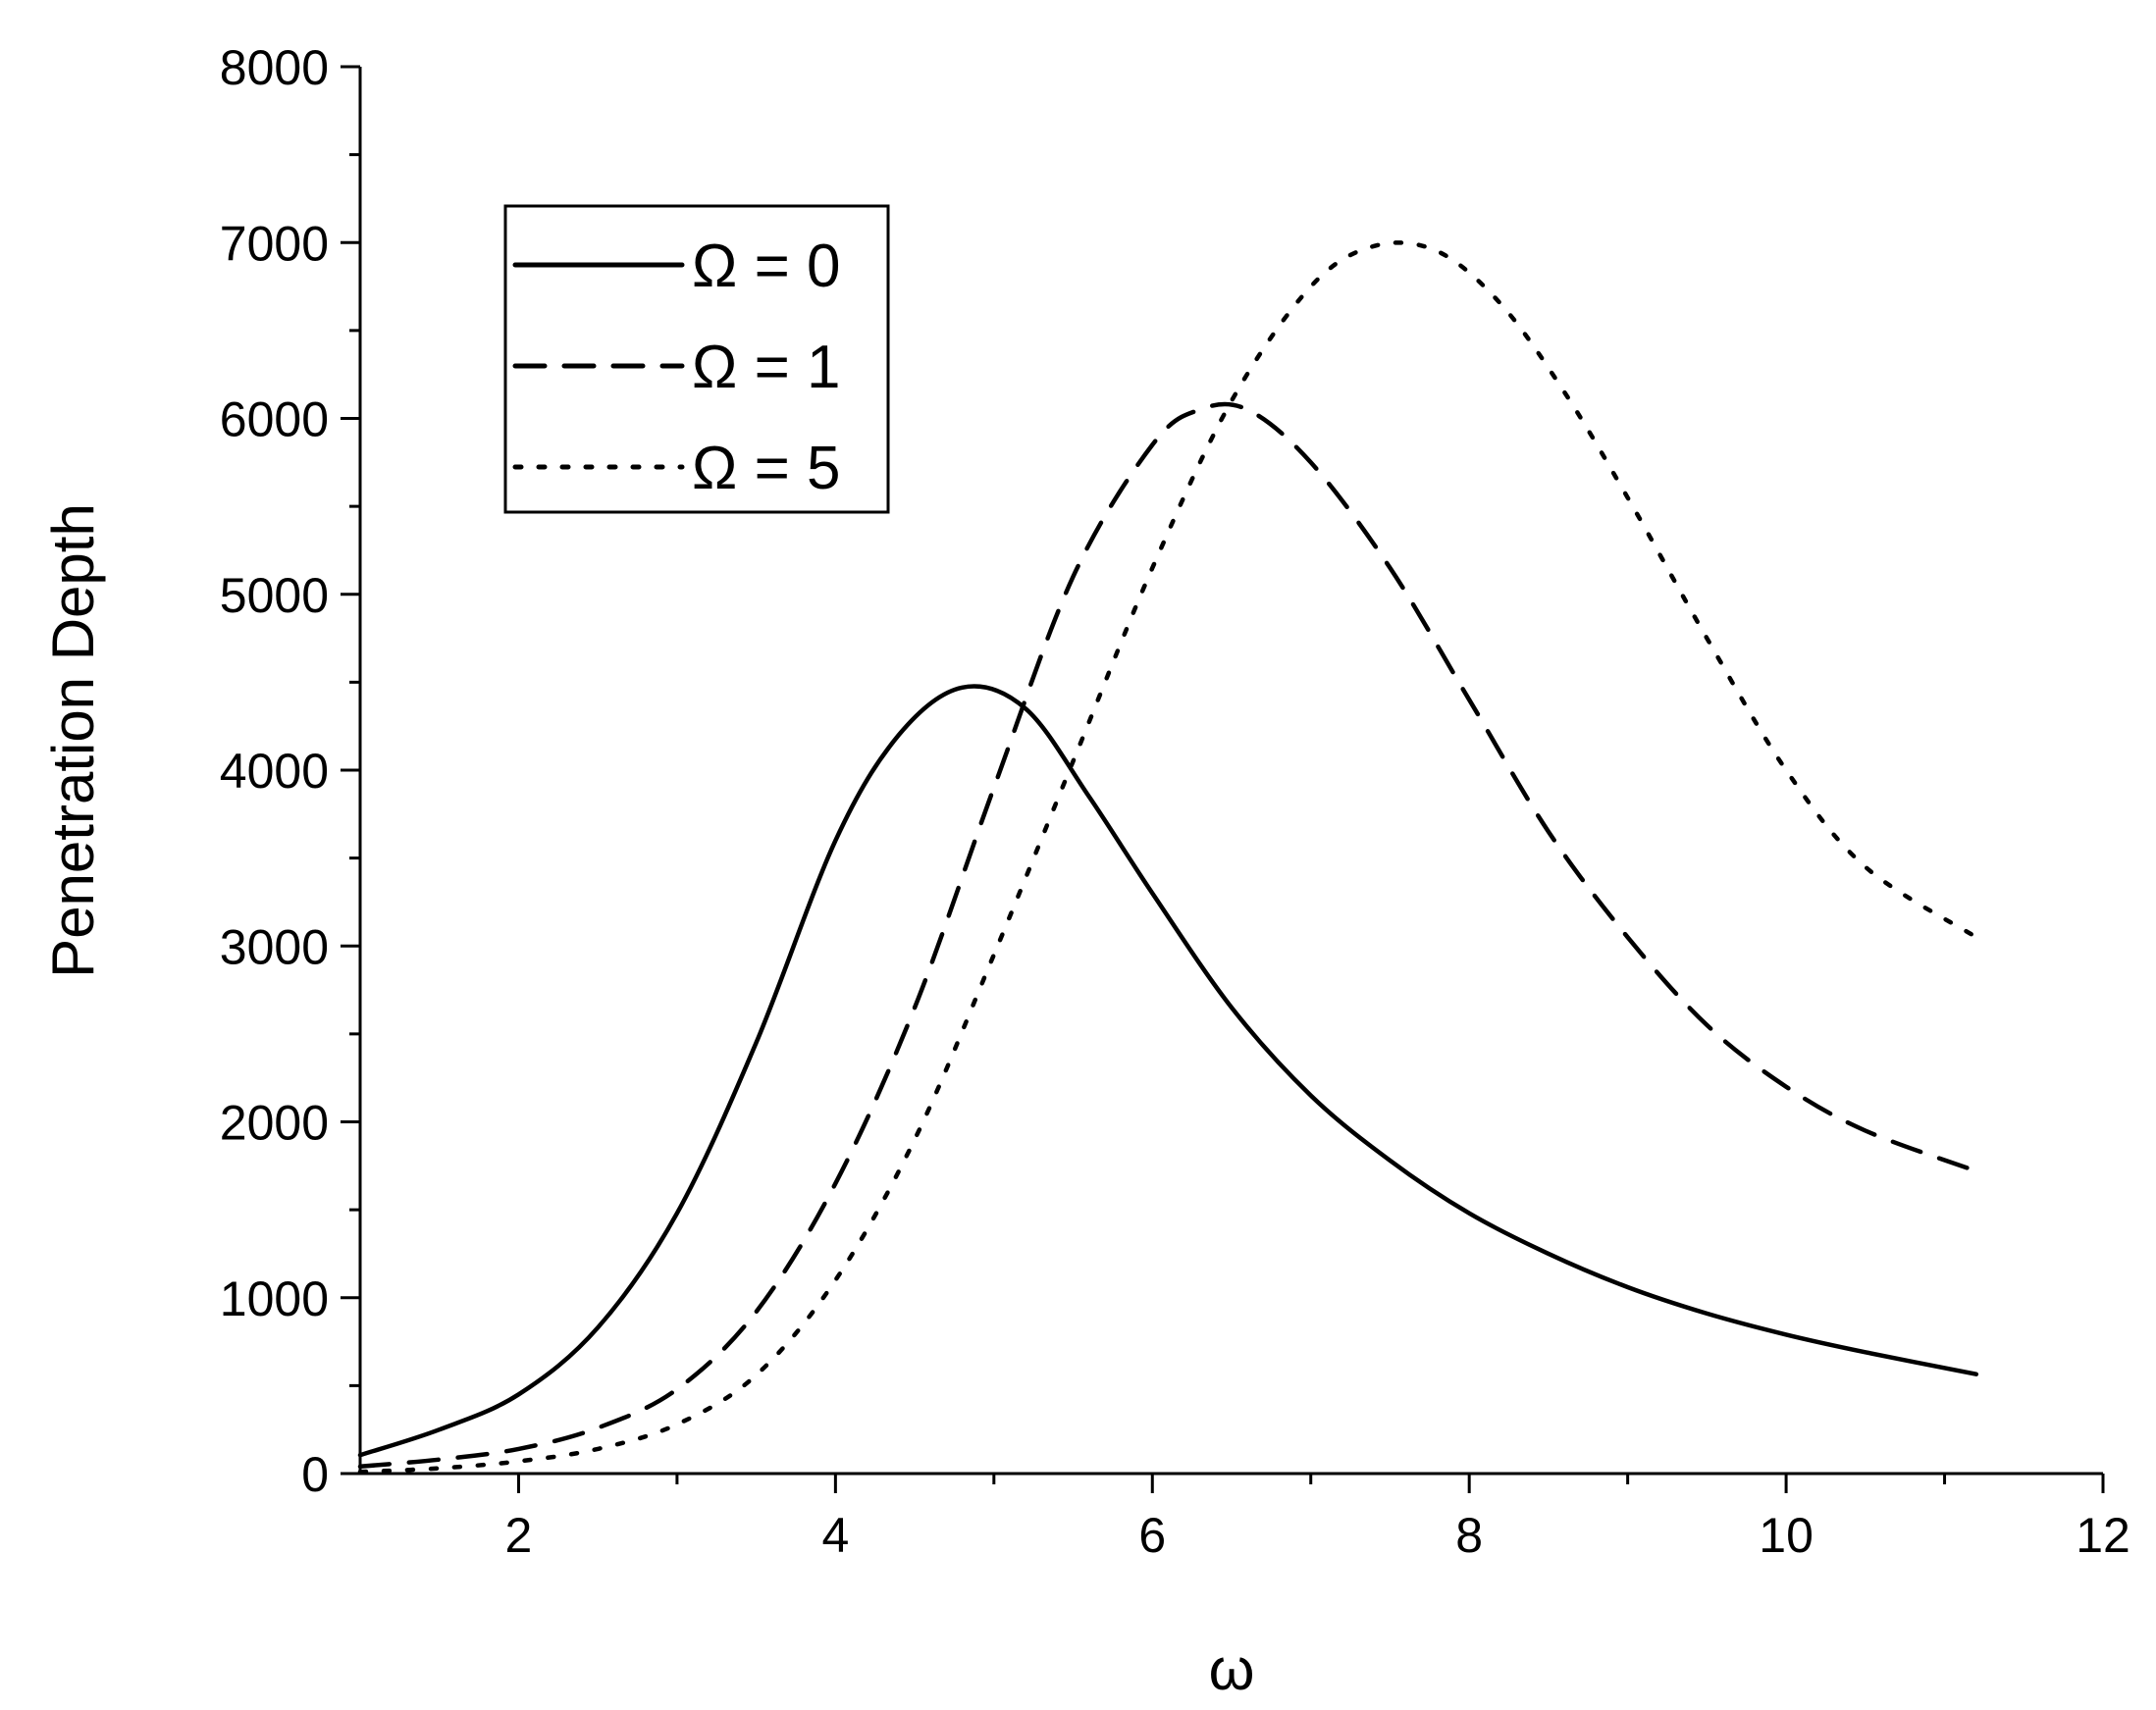 Image resolution: width=2156 pixels, height=1710 pixels. I want to click on legend-label-0: Ω = 0, so click(766, 266).